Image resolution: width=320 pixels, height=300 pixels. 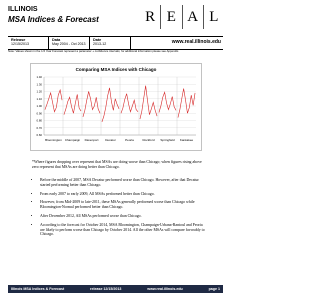 What do you see at coordinates (23, 9) in the screenshot?
I see `state: ILLINOIS` at bounding box center [23, 9].